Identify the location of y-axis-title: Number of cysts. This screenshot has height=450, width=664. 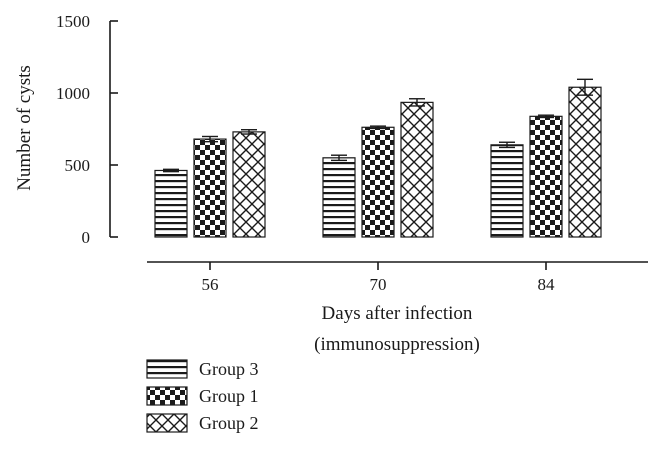
(24, 128).